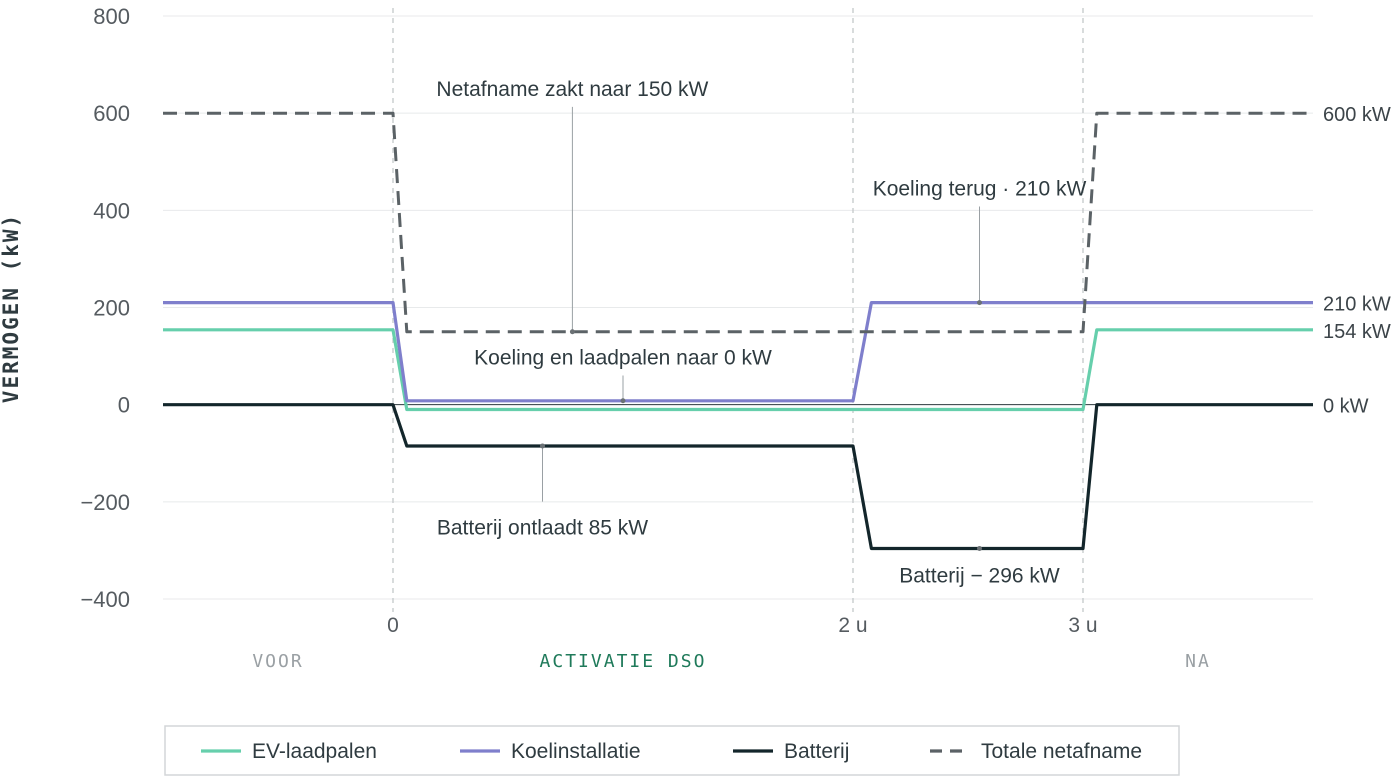  What do you see at coordinates (979, 576) in the screenshot?
I see `annotation-label: Batterij − 296 kW` at bounding box center [979, 576].